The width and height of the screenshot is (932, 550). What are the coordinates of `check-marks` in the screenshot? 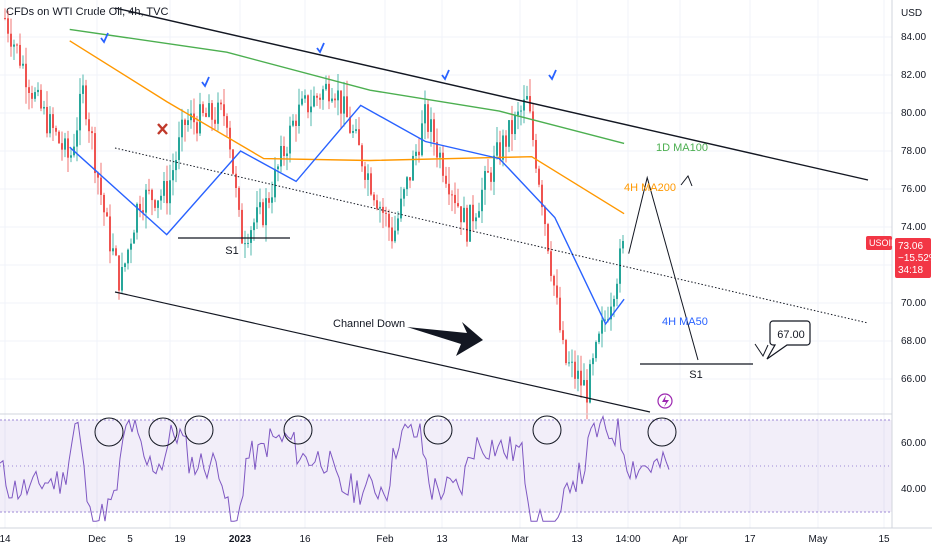 It's located at (328, 60).